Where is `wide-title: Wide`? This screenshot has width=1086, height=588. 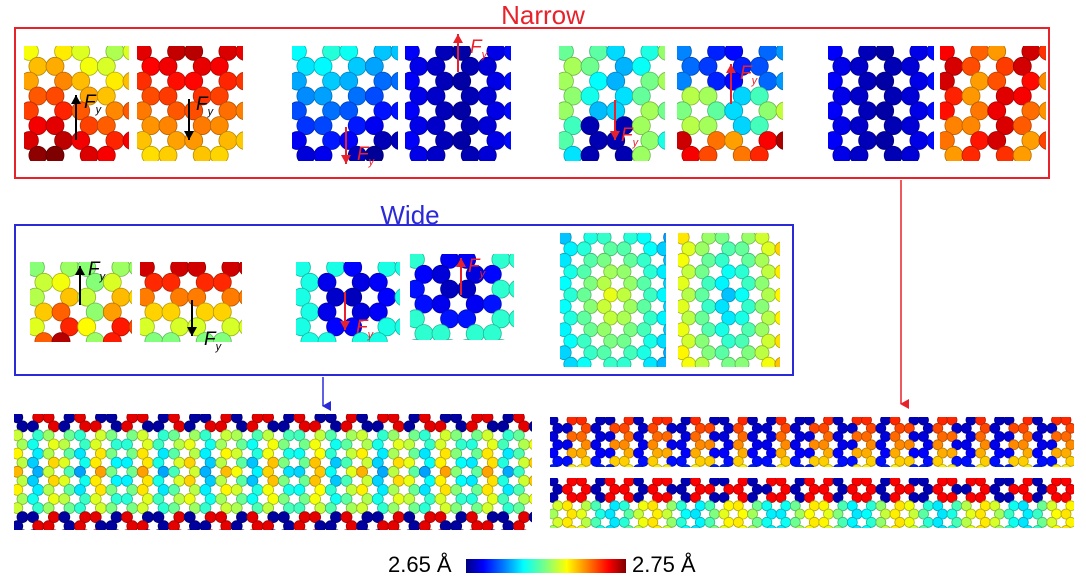 wide-title: Wide is located at coordinates (410, 215).